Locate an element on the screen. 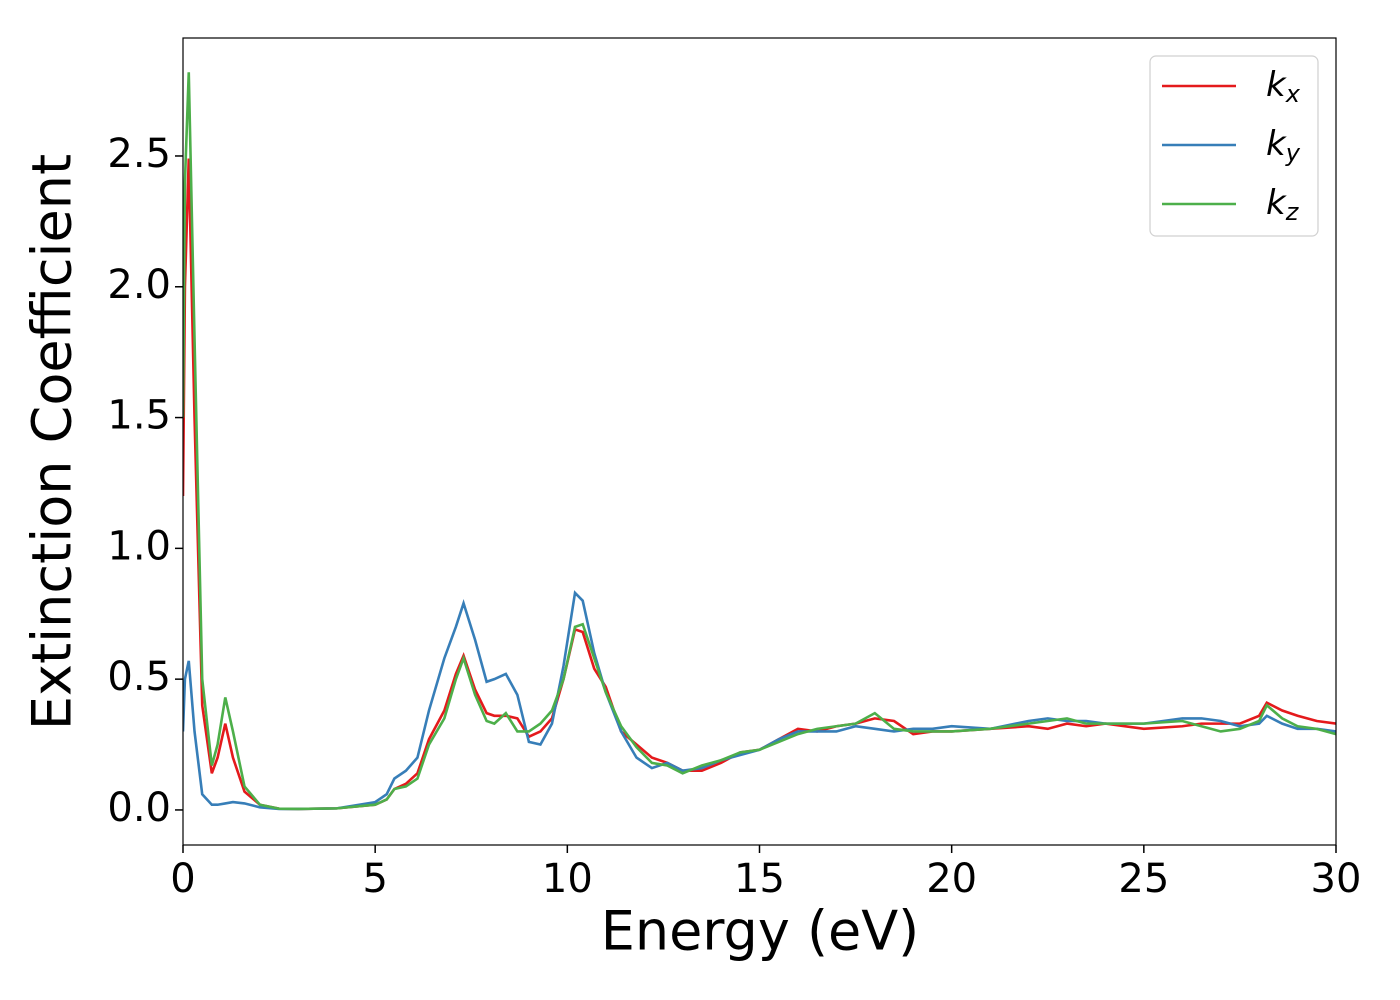  x-tick-label: 10 is located at coordinates (567, 879).